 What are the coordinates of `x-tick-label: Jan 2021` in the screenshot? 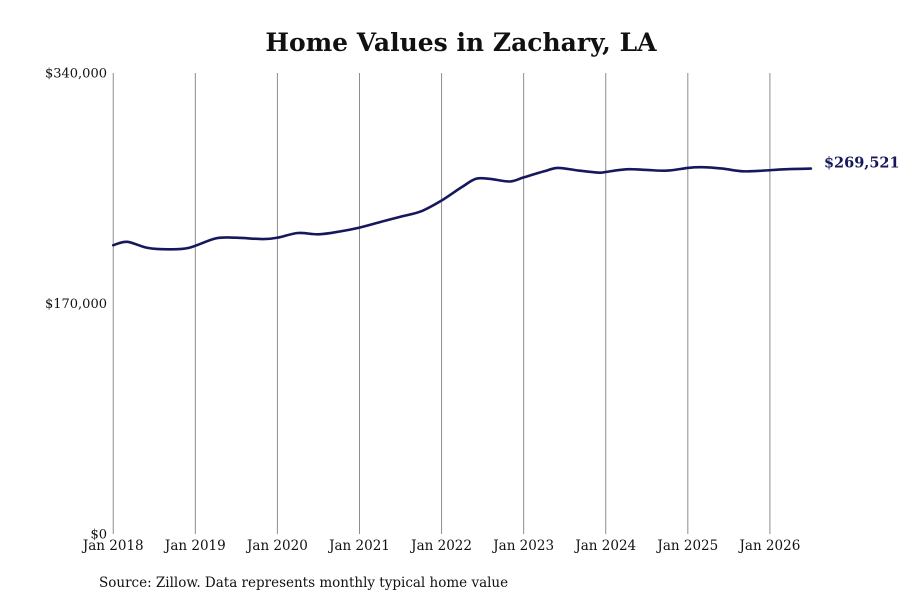 It's located at (358, 546).